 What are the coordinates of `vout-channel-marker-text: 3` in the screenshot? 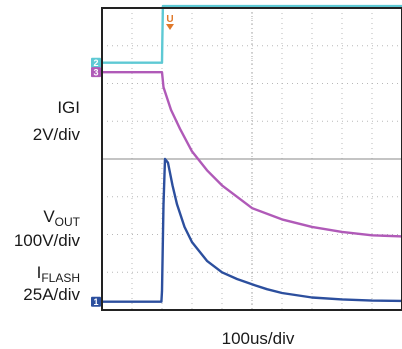 It's located at (95, 73).